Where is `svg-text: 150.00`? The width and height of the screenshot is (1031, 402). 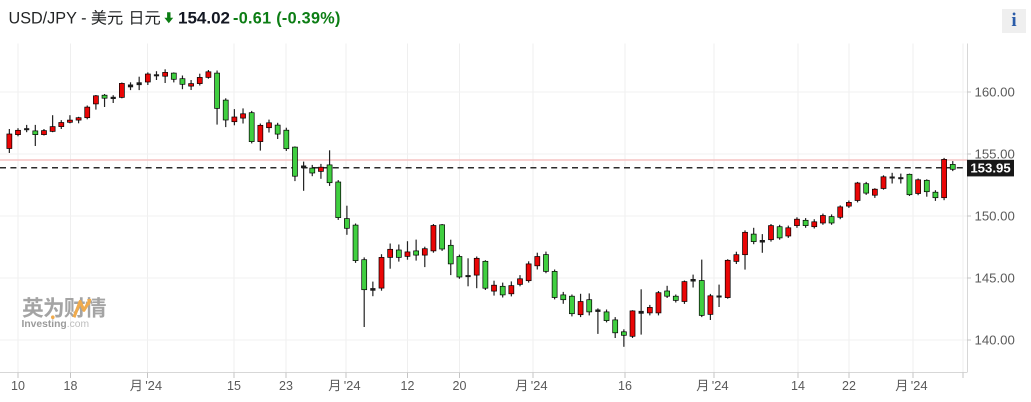 svg-text: 150.00 is located at coordinates (995, 216).